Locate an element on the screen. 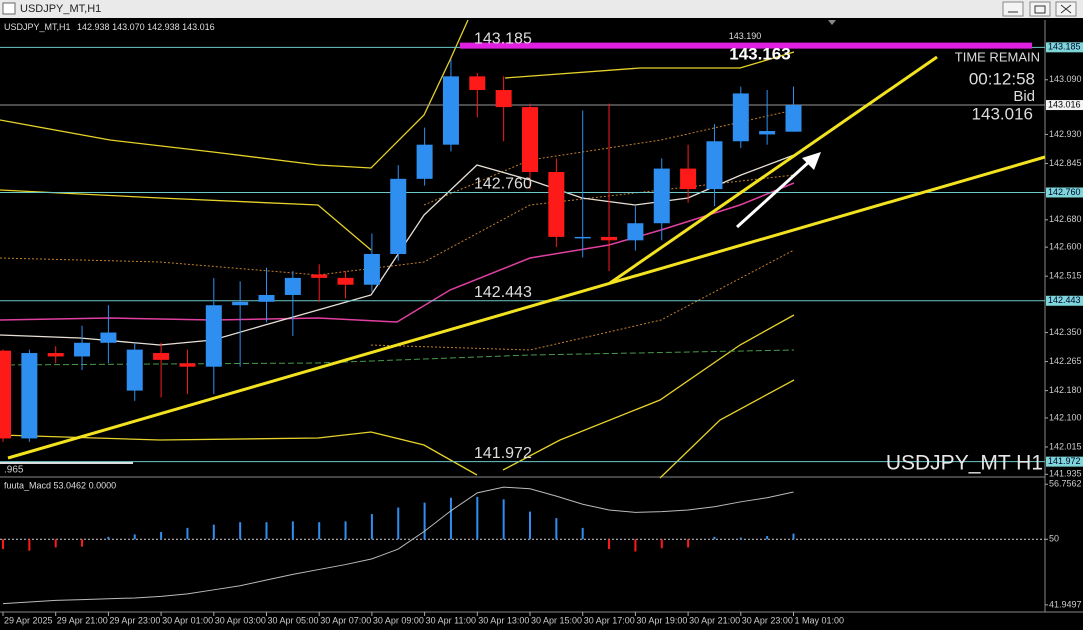 The width and height of the screenshot is (1083, 630). close-glyph is located at coordinates (1066, 9).